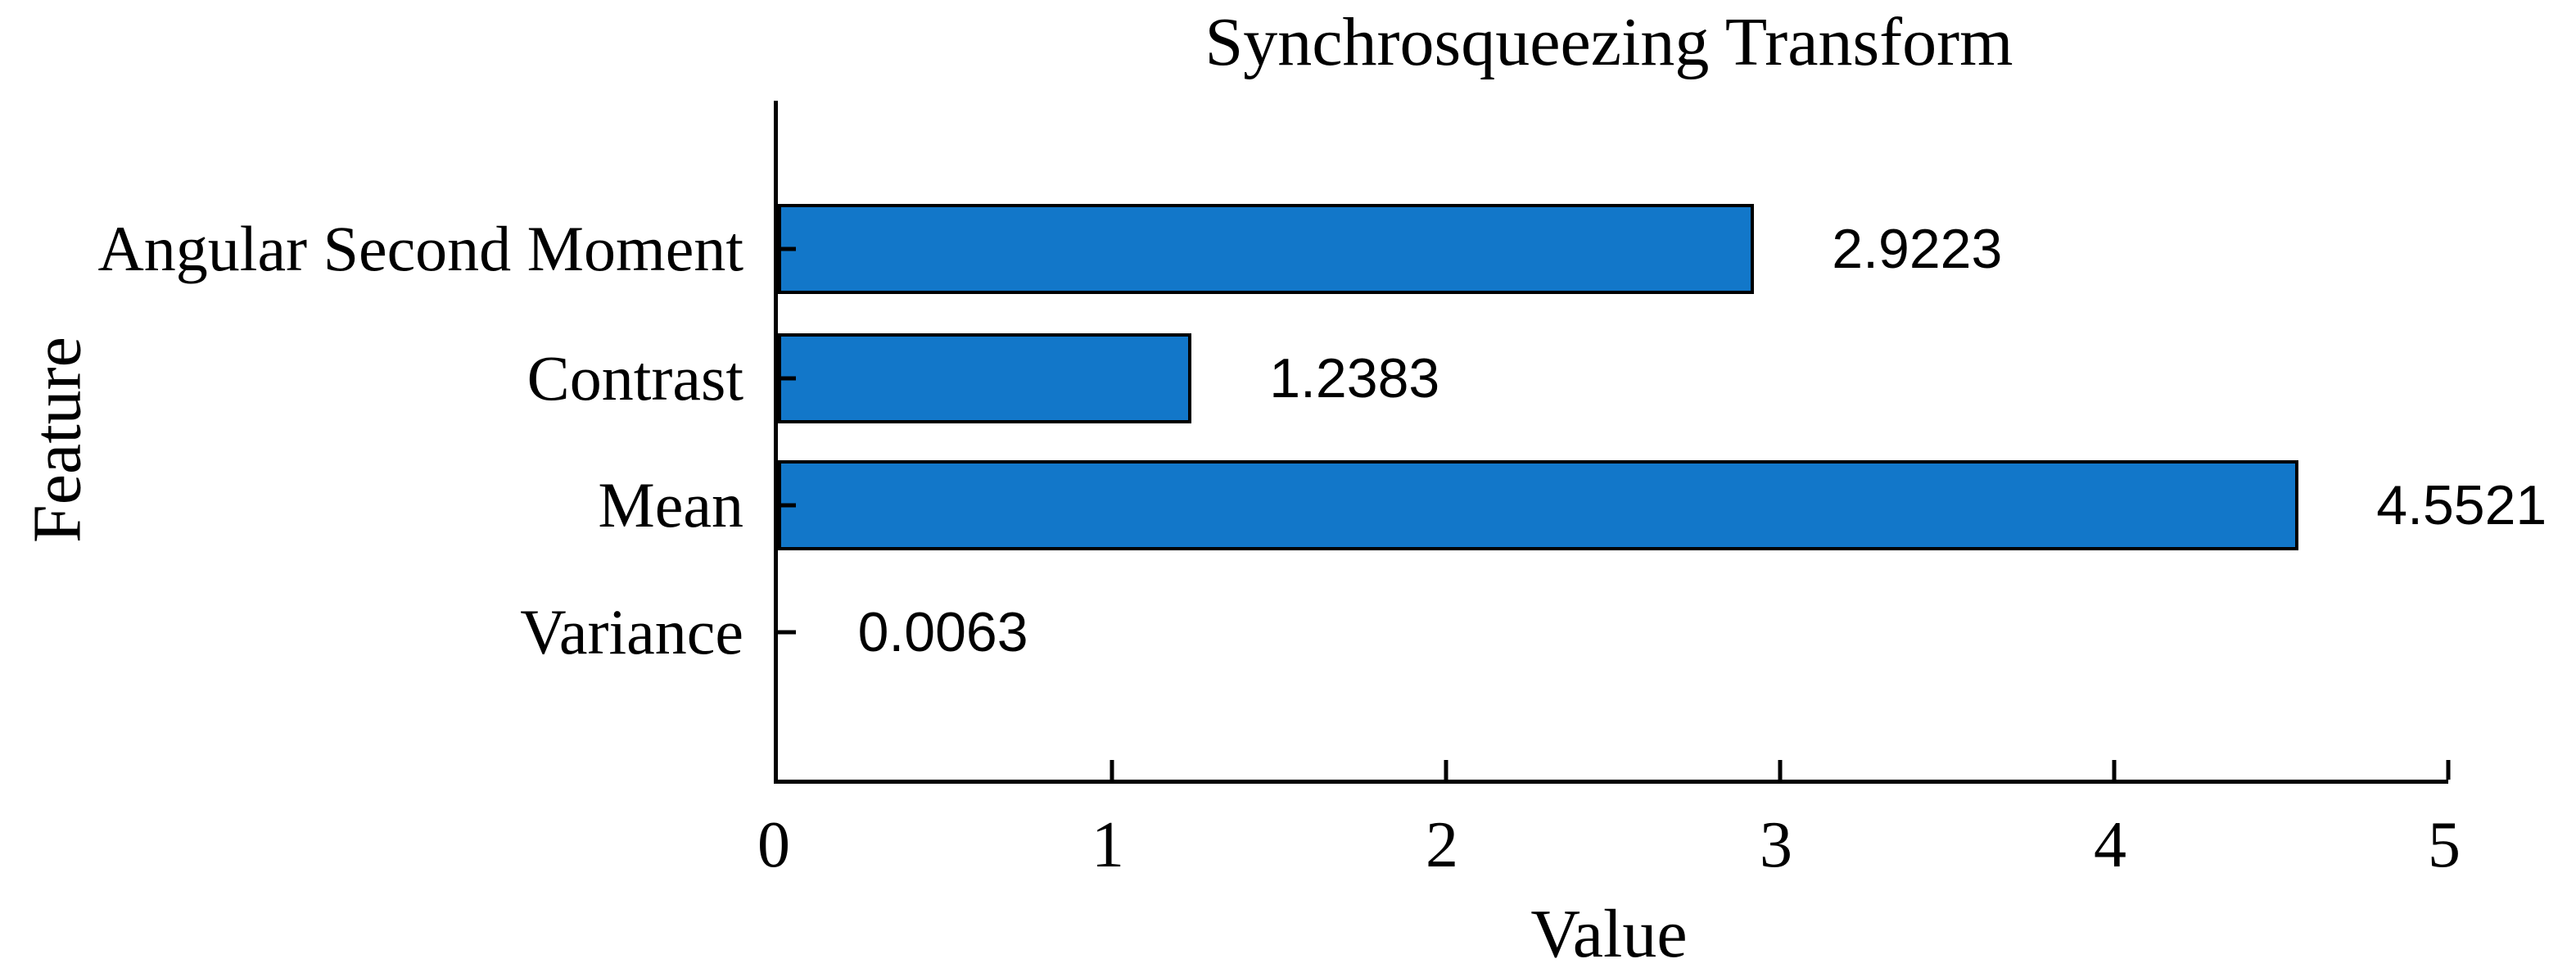  What do you see at coordinates (773, 845) in the screenshot?
I see `x-tick-label: 0` at bounding box center [773, 845].